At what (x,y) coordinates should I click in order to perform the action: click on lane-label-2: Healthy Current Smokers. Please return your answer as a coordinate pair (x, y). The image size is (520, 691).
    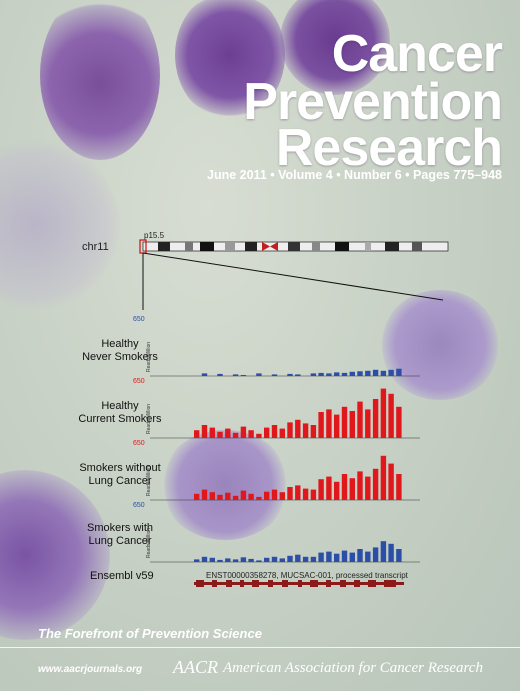
    Looking at the image, I should click on (120, 412).